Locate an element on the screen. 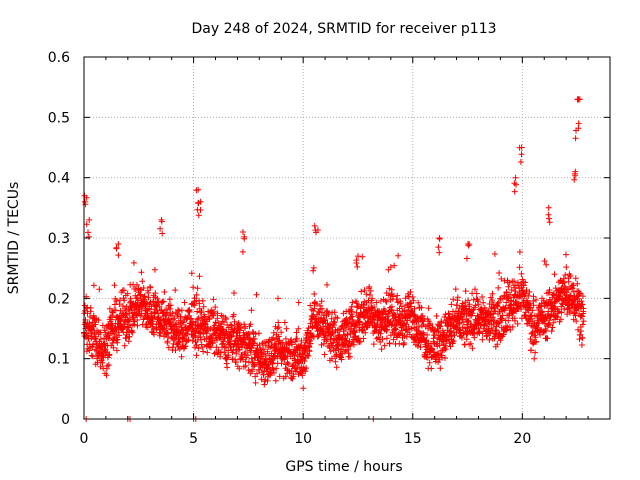 This screenshot has height=480, width=640. y-tick-label: 0.1 is located at coordinates (59, 360).